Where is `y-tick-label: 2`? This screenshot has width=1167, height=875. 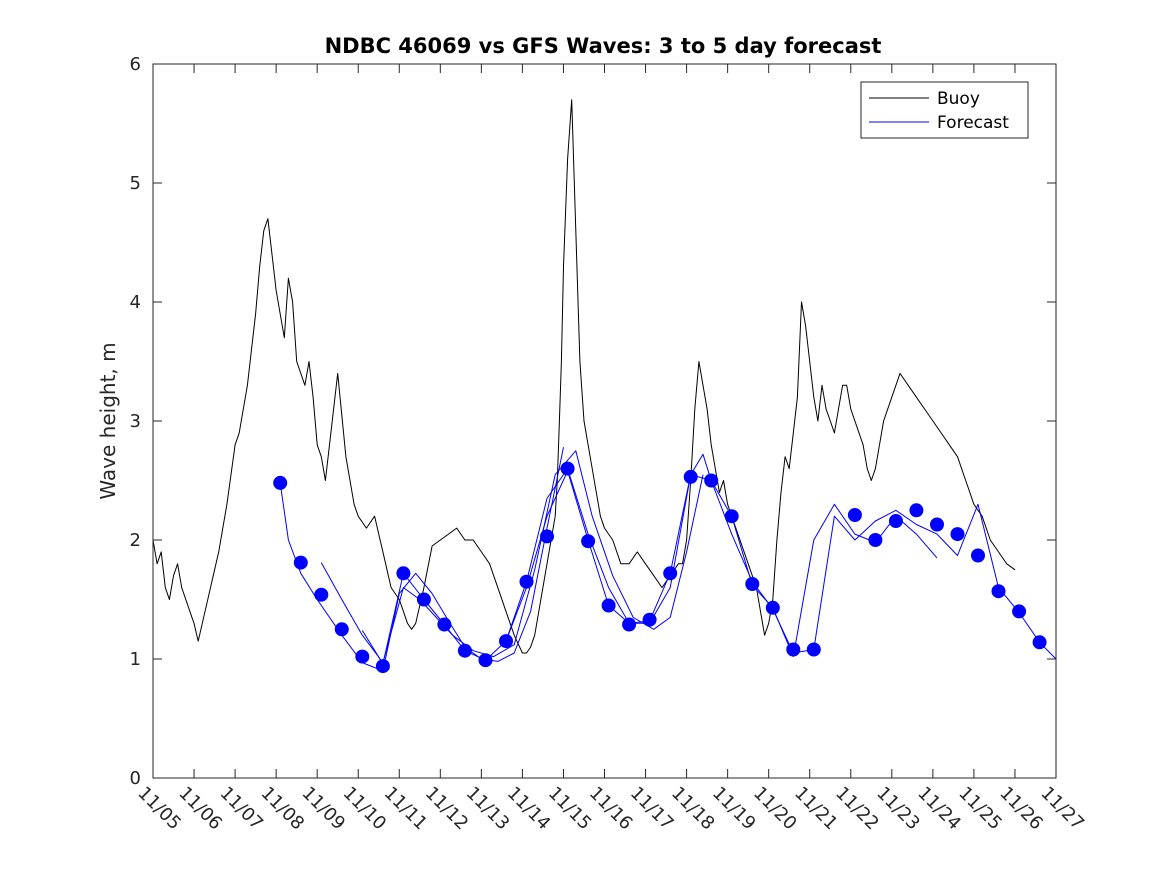 y-tick-label: 2 is located at coordinates (135, 540).